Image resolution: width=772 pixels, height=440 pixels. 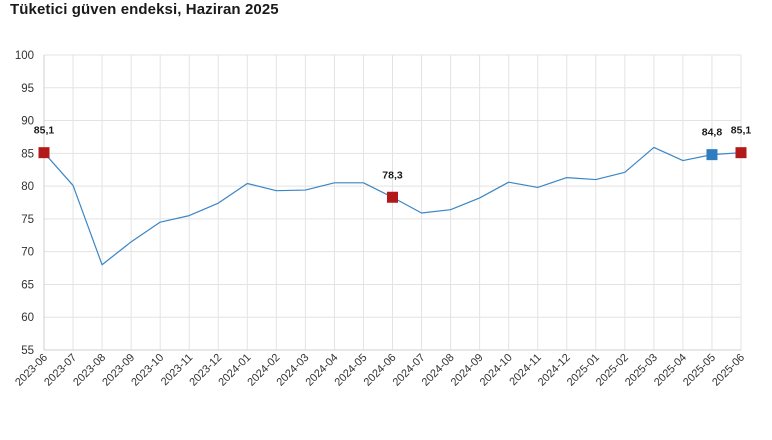 What do you see at coordinates (27, 220) in the screenshot?
I see `y-tick-label: 75` at bounding box center [27, 220].